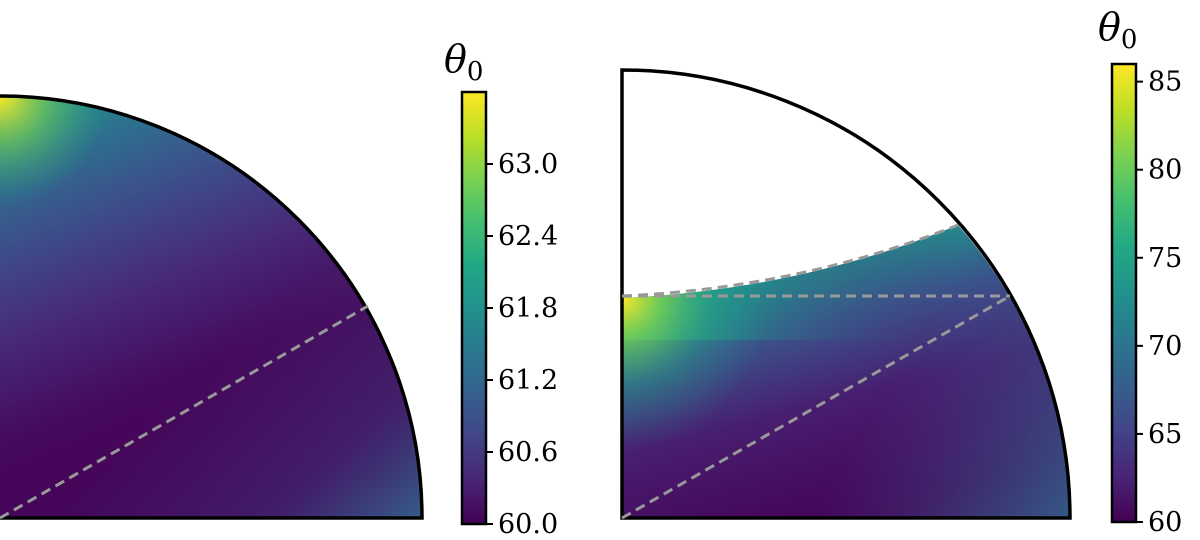 The height and width of the screenshot is (540, 1200). What do you see at coordinates (1165, 82) in the screenshot?
I see `right-colorbar-tick-label: 85` at bounding box center [1165, 82].